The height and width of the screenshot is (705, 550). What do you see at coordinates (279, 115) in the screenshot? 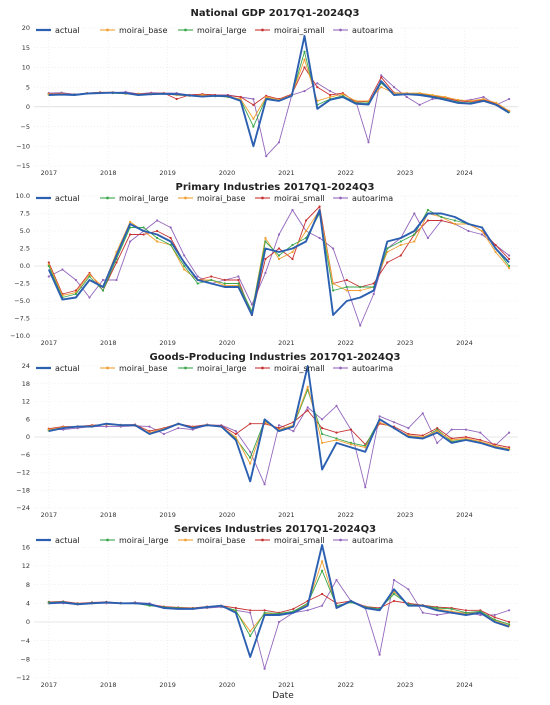
I see `series-line-autoarima` at bounding box center [279, 115].